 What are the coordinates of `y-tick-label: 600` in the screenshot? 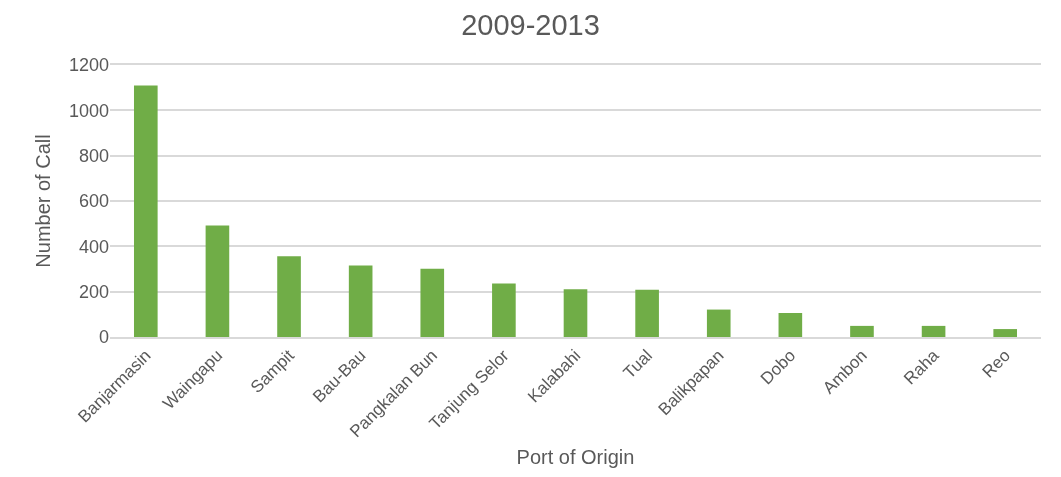 It's located at (93, 201).